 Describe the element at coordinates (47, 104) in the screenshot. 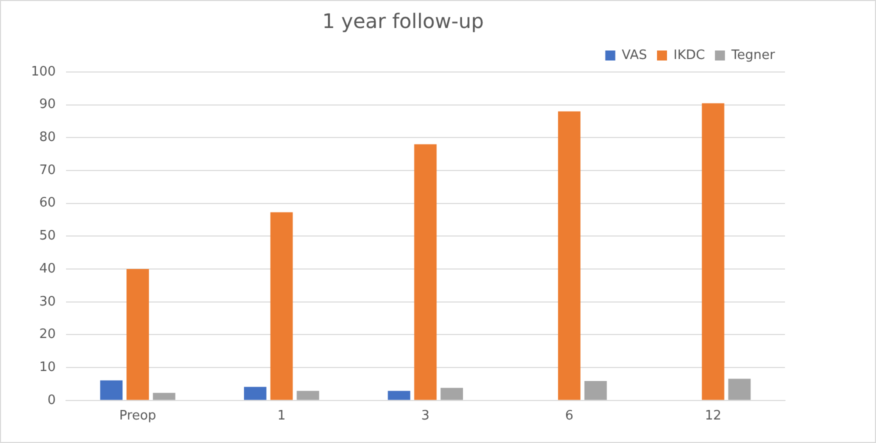

I see `y-tick-label: 90` at that location.